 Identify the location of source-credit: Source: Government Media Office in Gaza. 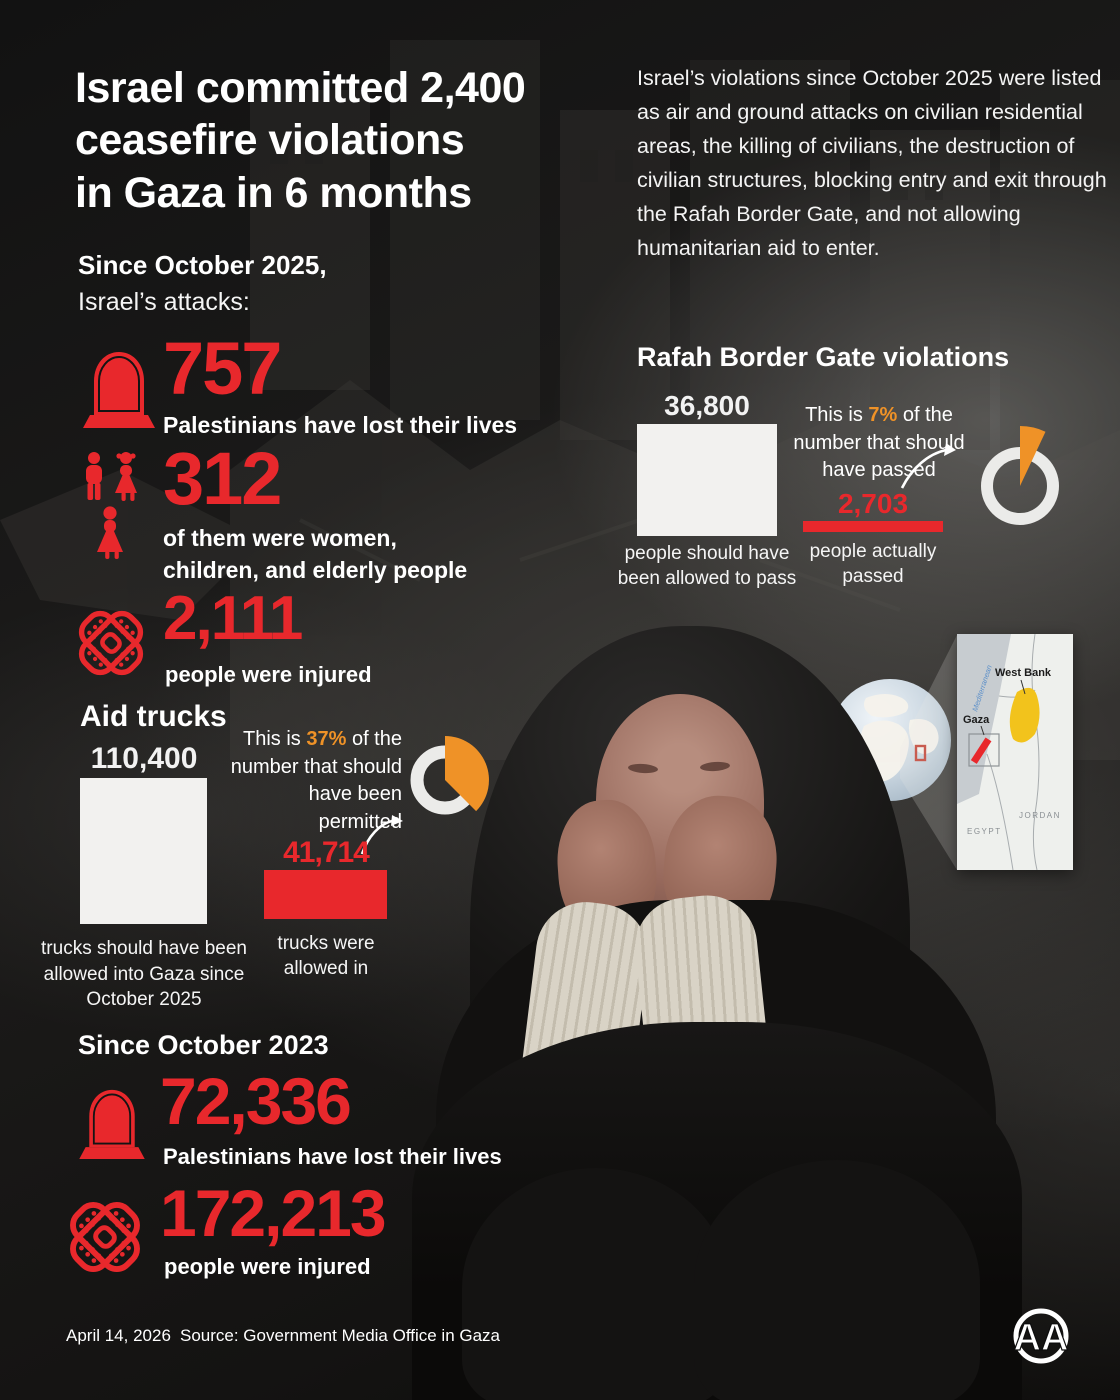
(340, 1335).